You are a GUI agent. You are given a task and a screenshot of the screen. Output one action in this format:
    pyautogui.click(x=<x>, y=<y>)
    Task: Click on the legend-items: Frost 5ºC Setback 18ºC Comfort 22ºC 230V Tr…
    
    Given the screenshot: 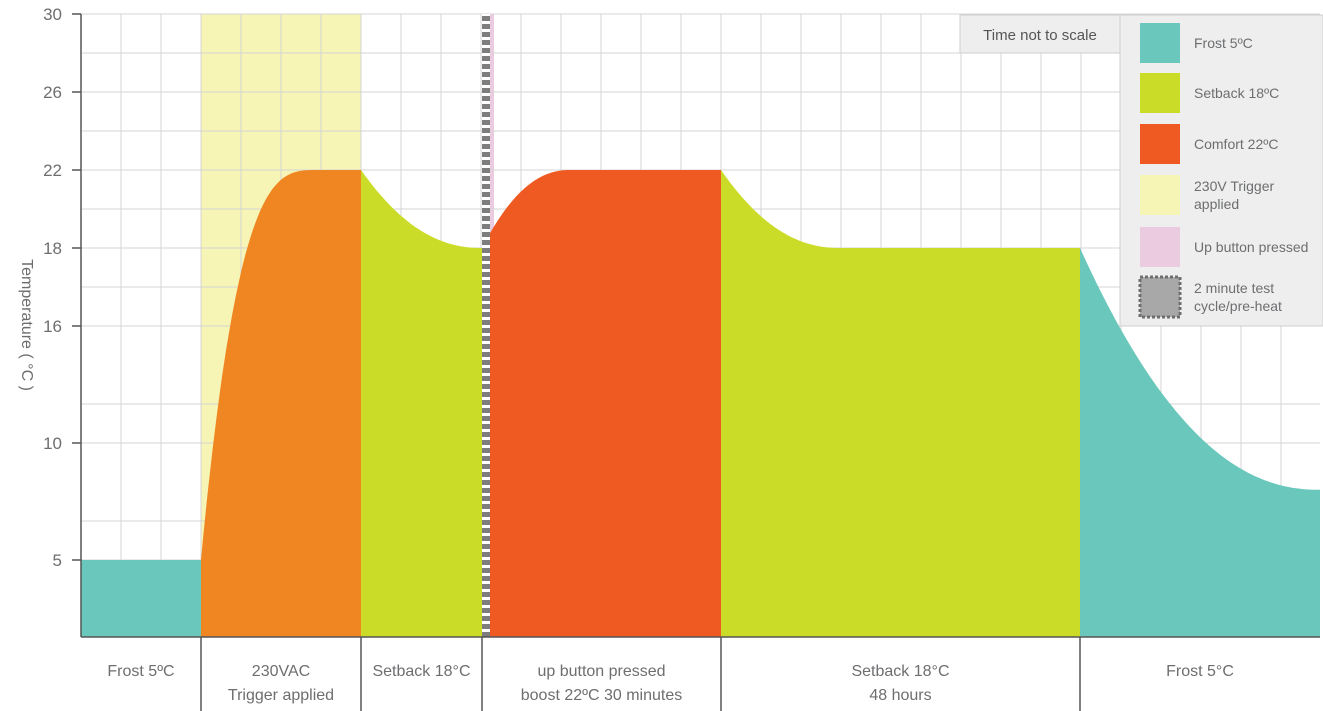 What is the action you would take?
    pyautogui.click(x=1223, y=171)
    